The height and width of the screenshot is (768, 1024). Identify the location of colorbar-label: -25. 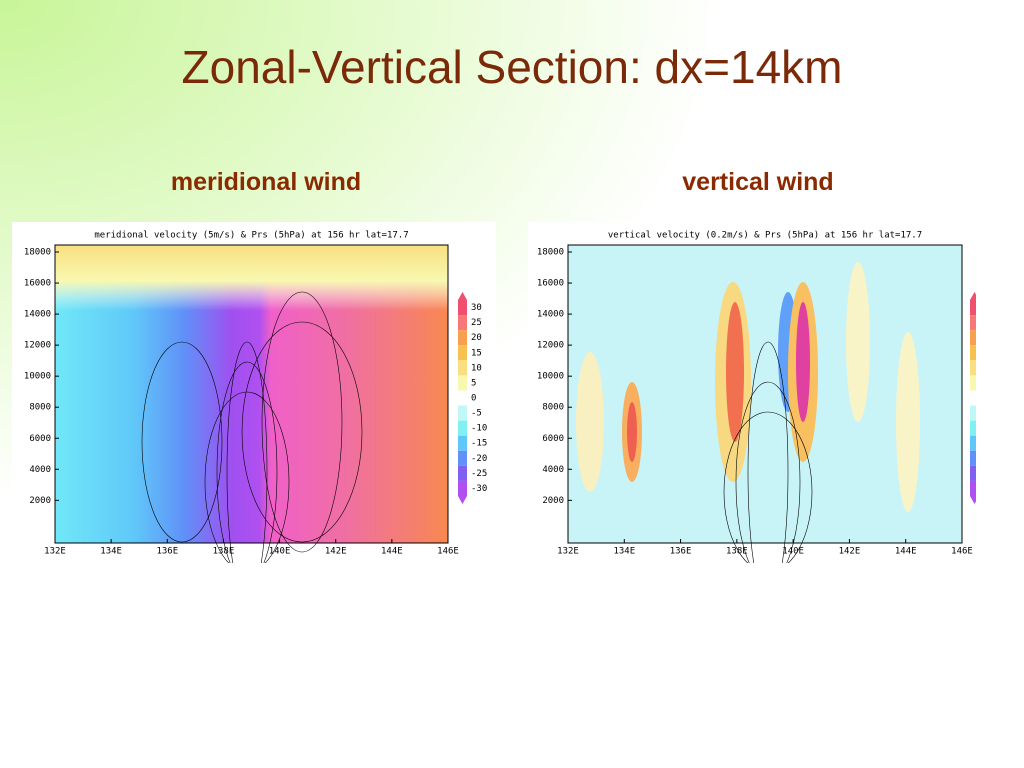
(479, 474).